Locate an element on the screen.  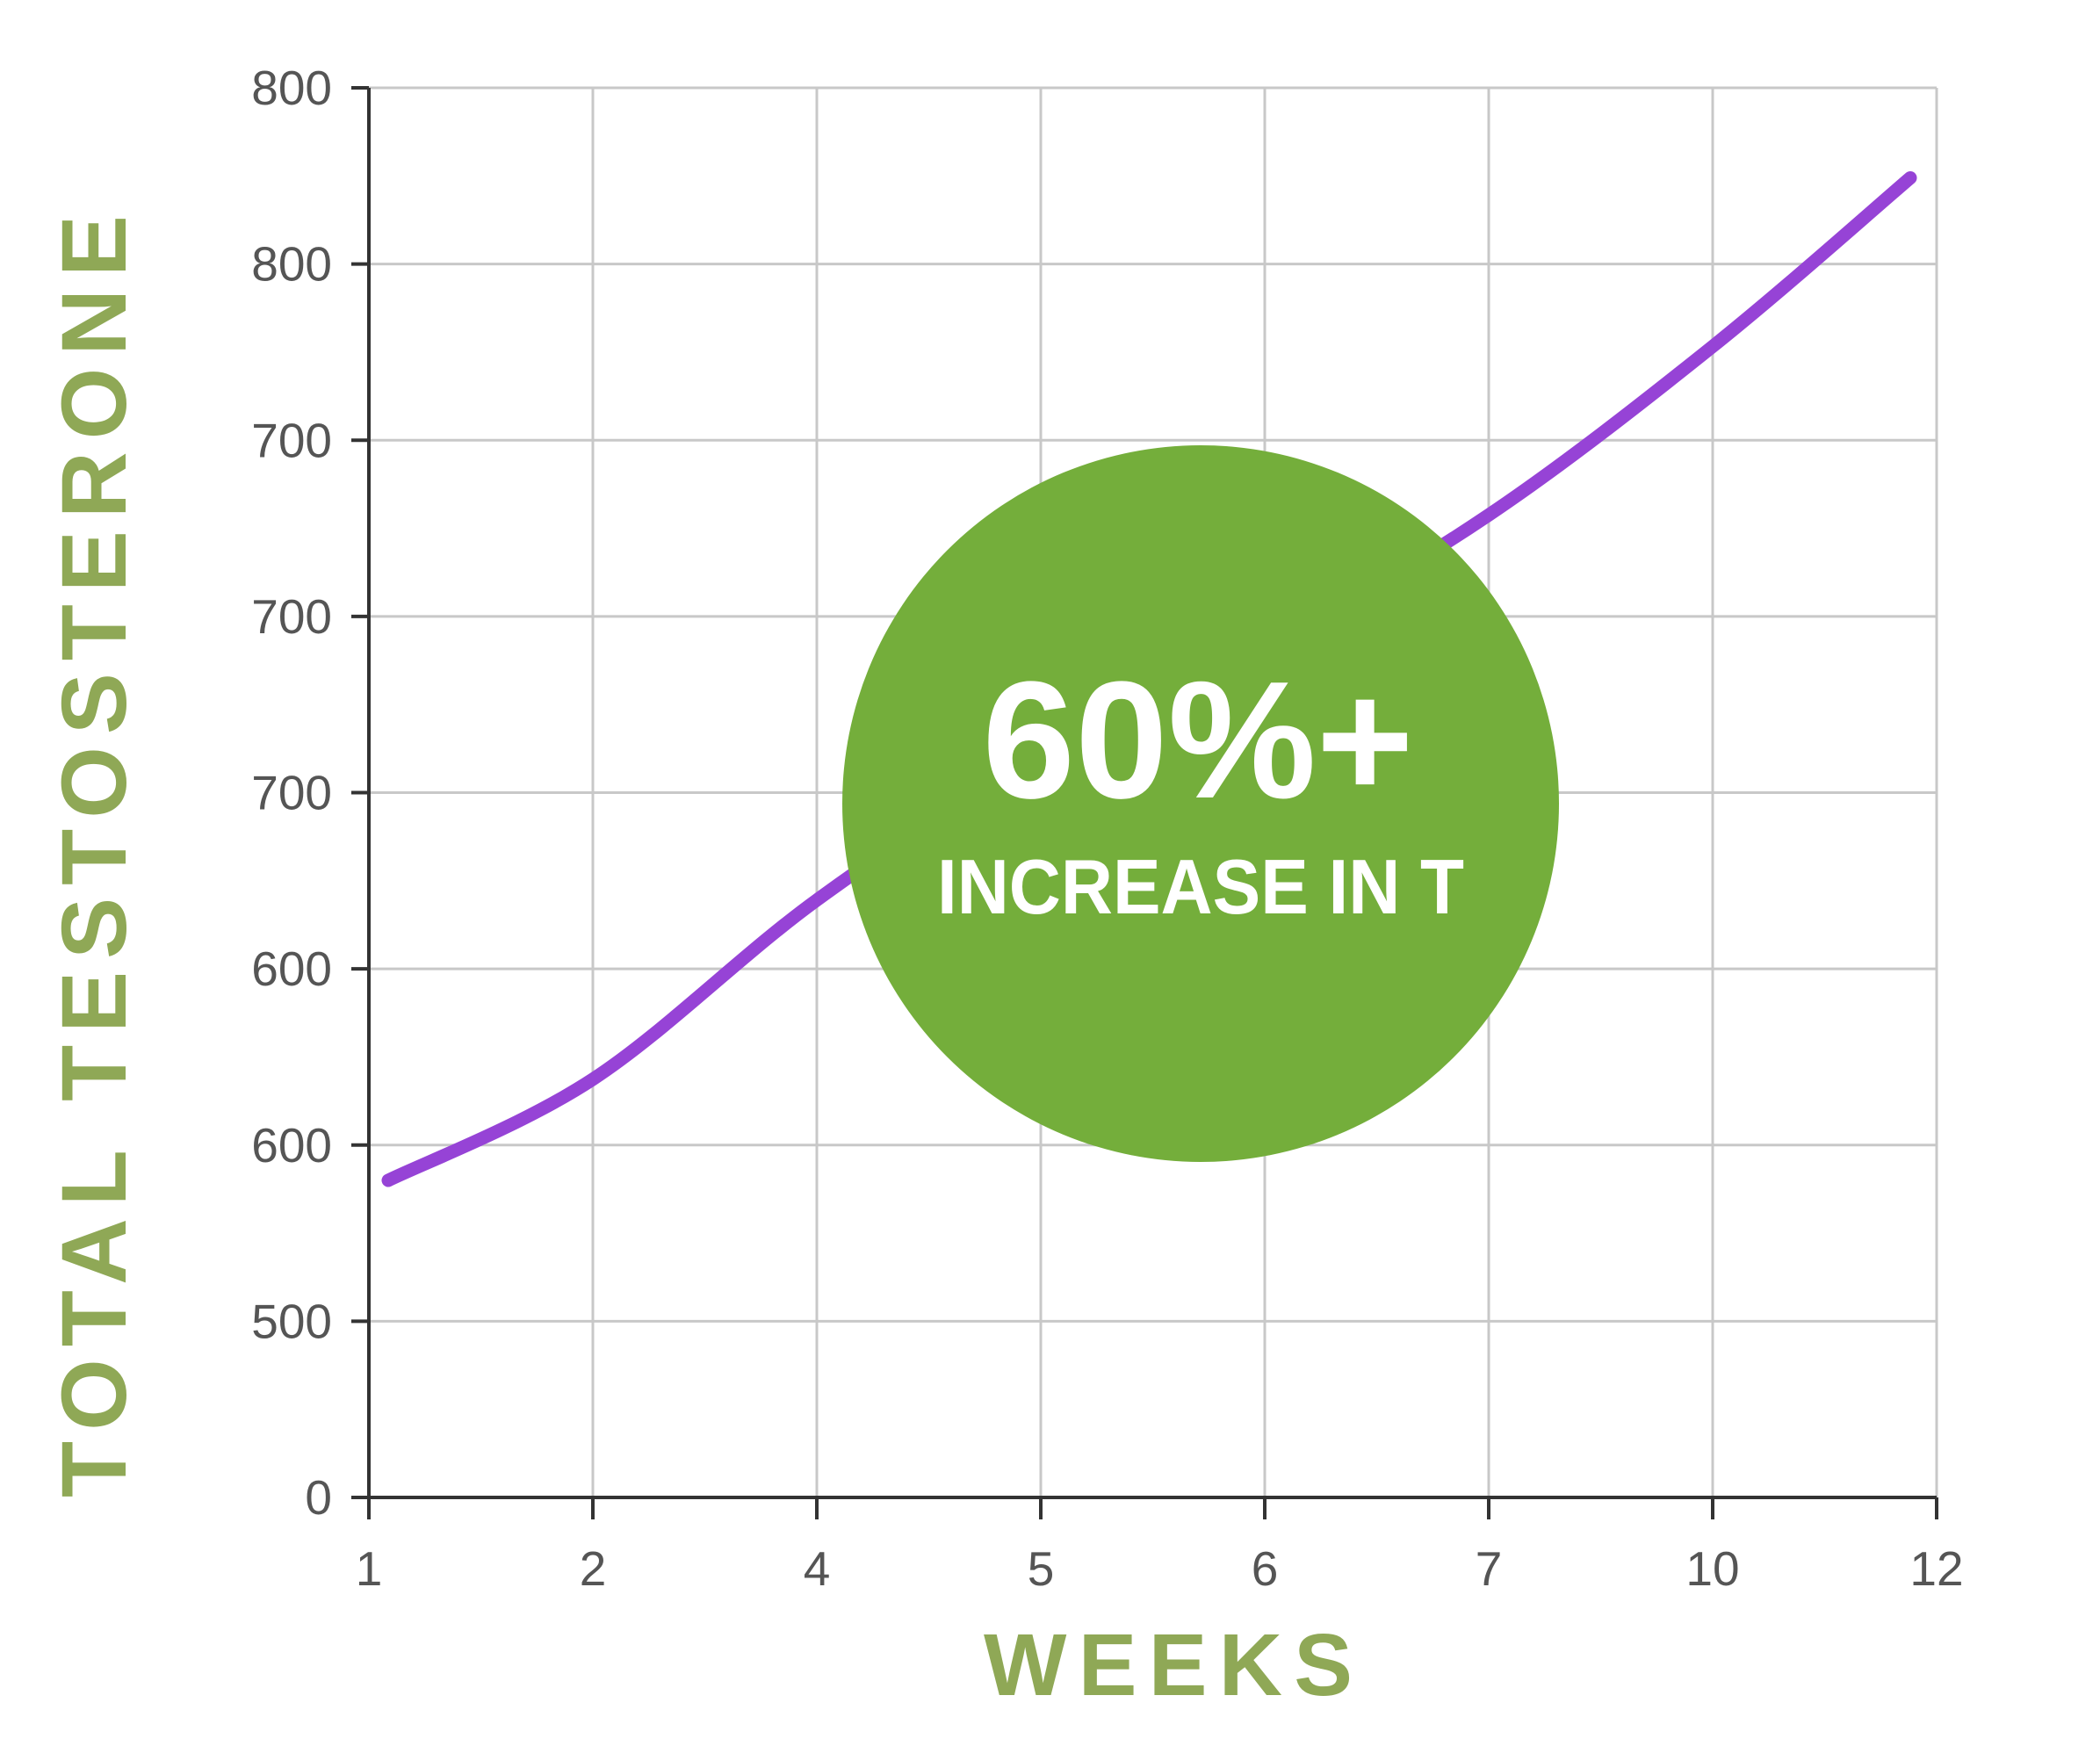
x-tick-label: 1 is located at coordinates (369, 1568).